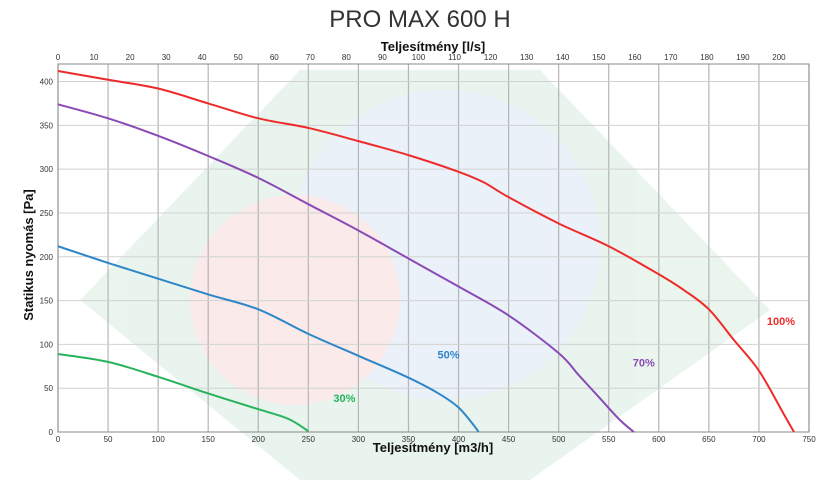 The image size is (840, 500). Describe the element at coordinates (344, 399) in the screenshot. I see `series-label-30: 30%` at that location.